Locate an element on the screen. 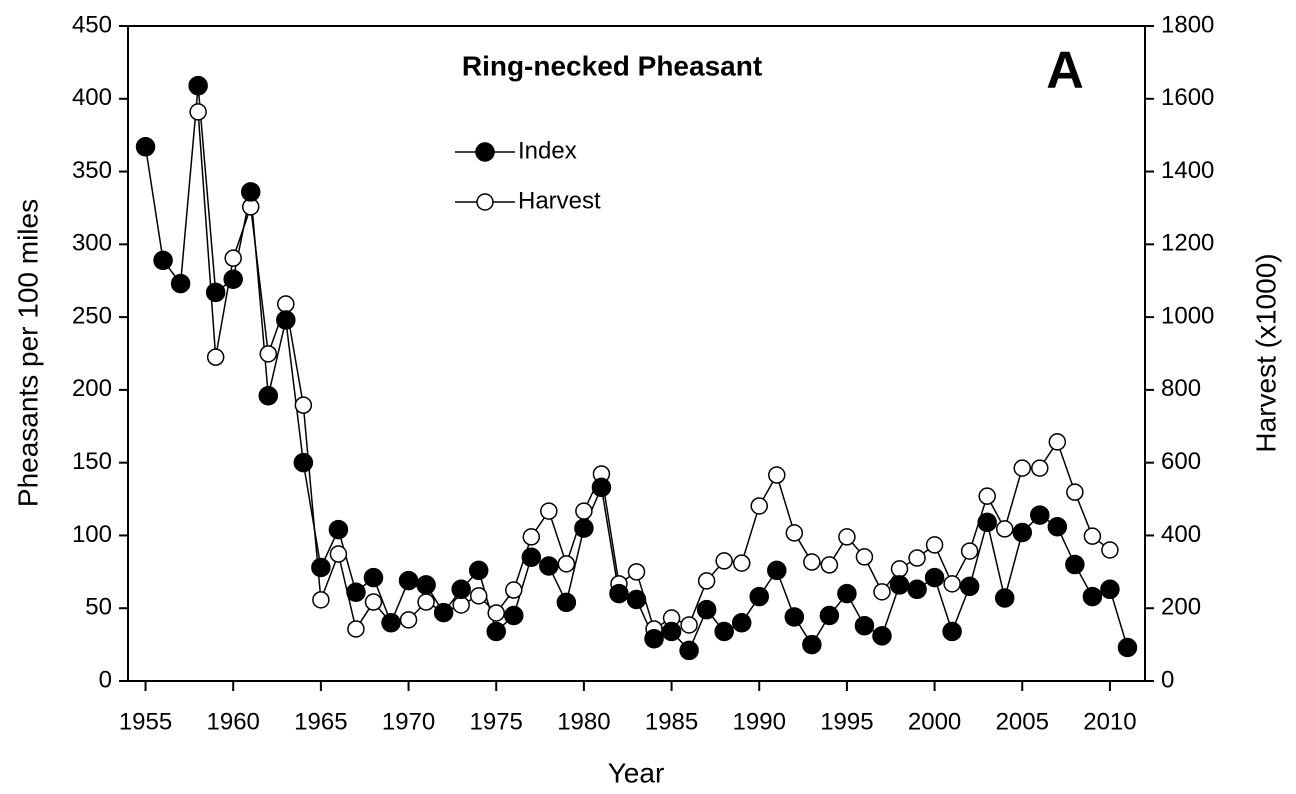 Image resolution: width=1296 pixels, height=794 pixels. x-tick-label: 1975 is located at coordinates (496, 721).